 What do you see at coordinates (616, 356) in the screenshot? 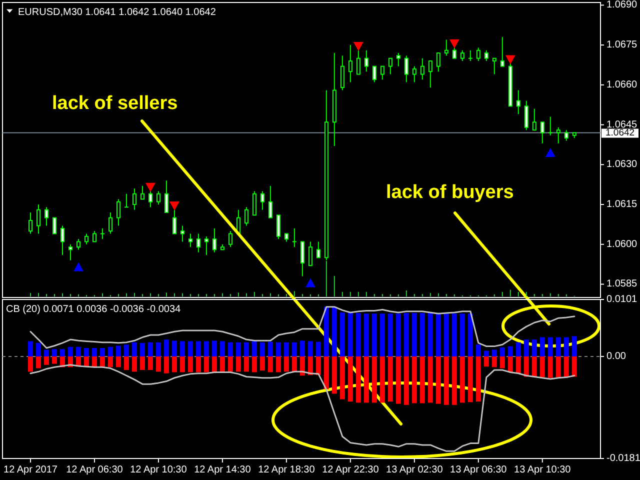
I see `y-tick-label: 0.00` at bounding box center [616, 356].